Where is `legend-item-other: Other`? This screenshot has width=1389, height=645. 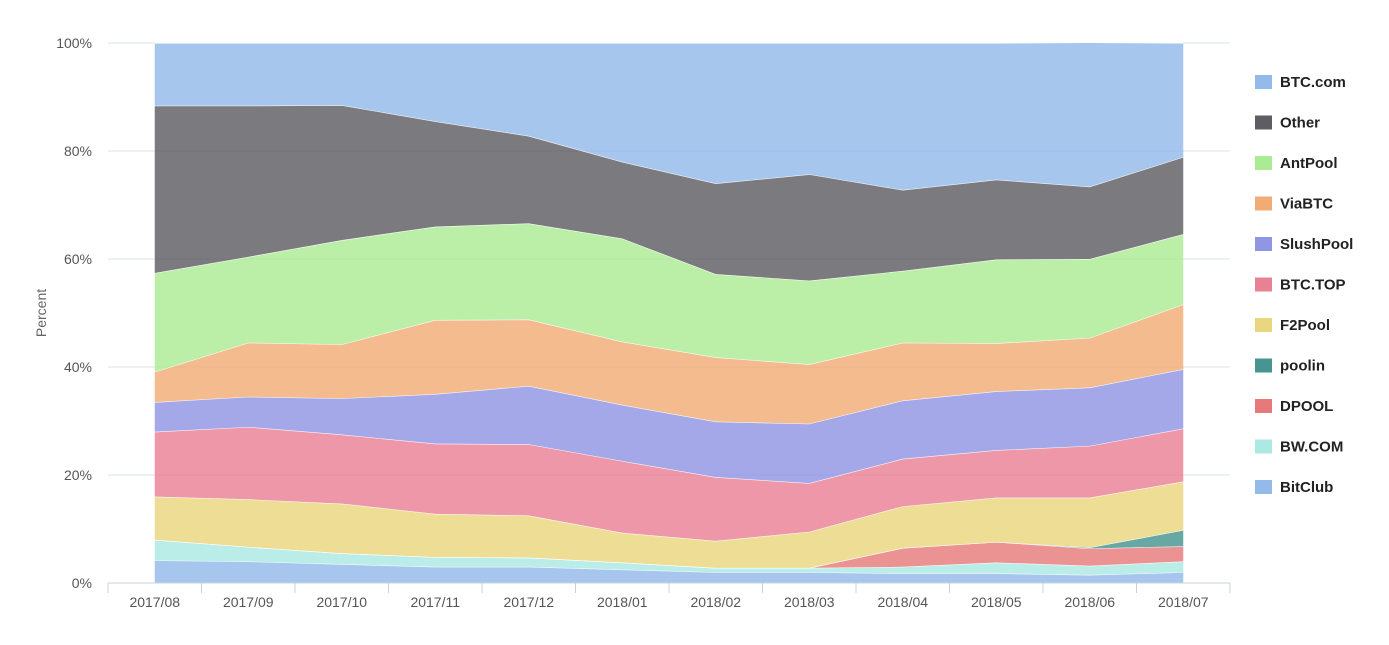
legend-item-other: Other is located at coordinates (1287, 123).